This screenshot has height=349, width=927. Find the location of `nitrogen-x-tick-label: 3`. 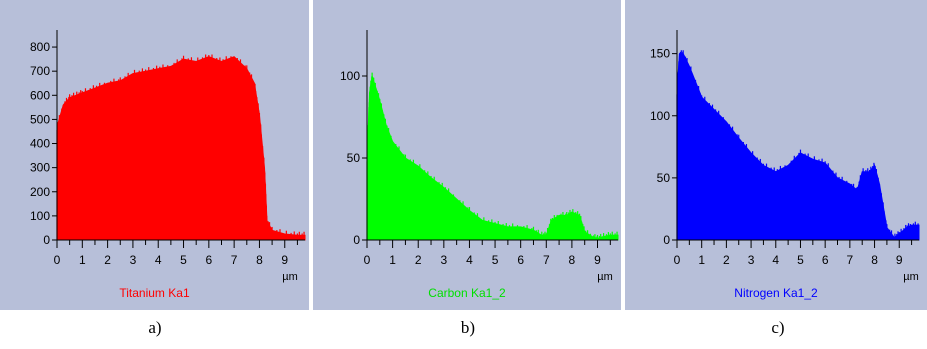

nitrogen-x-tick-label: 3 is located at coordinates (751, 260).